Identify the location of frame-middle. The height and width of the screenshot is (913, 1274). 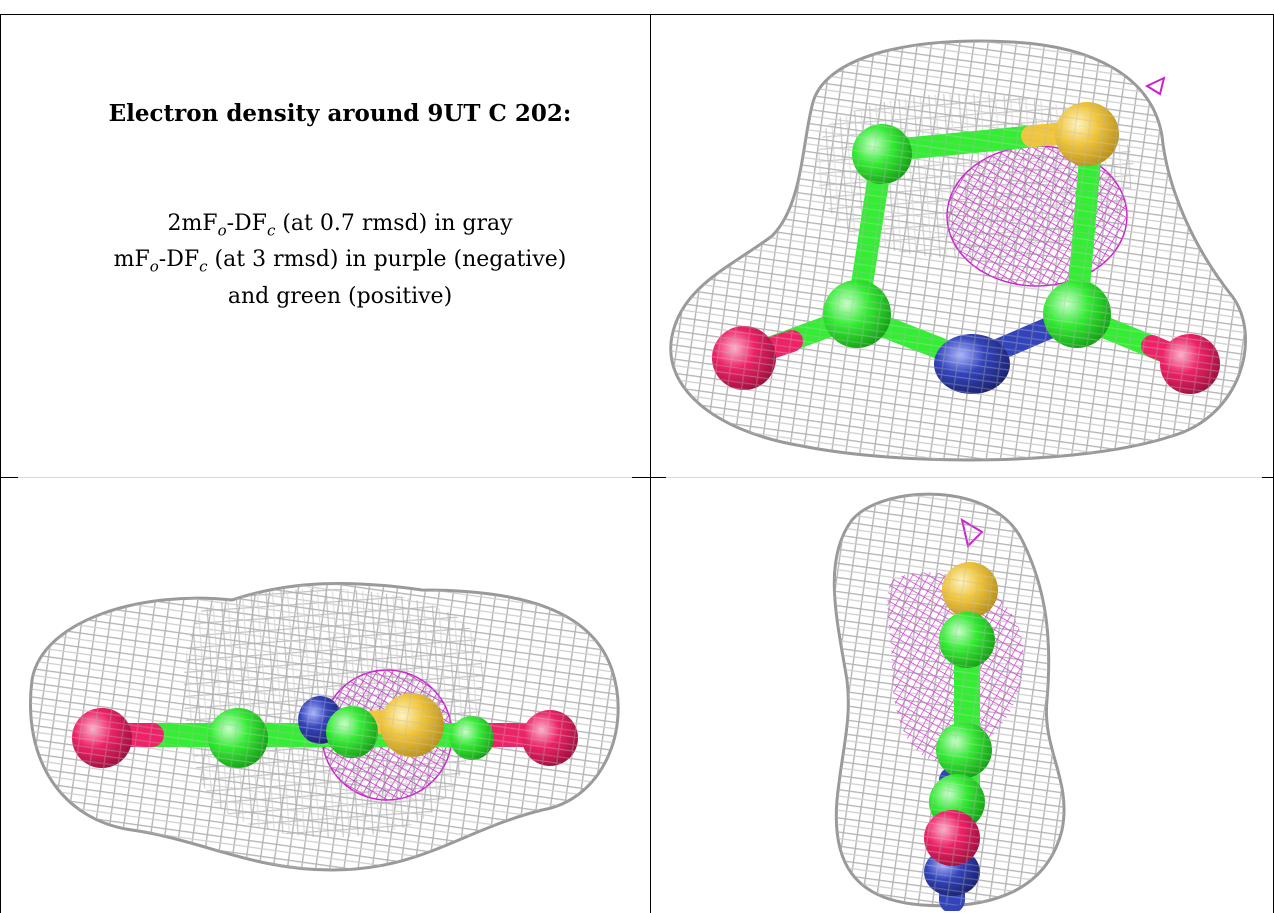
(650, 463).